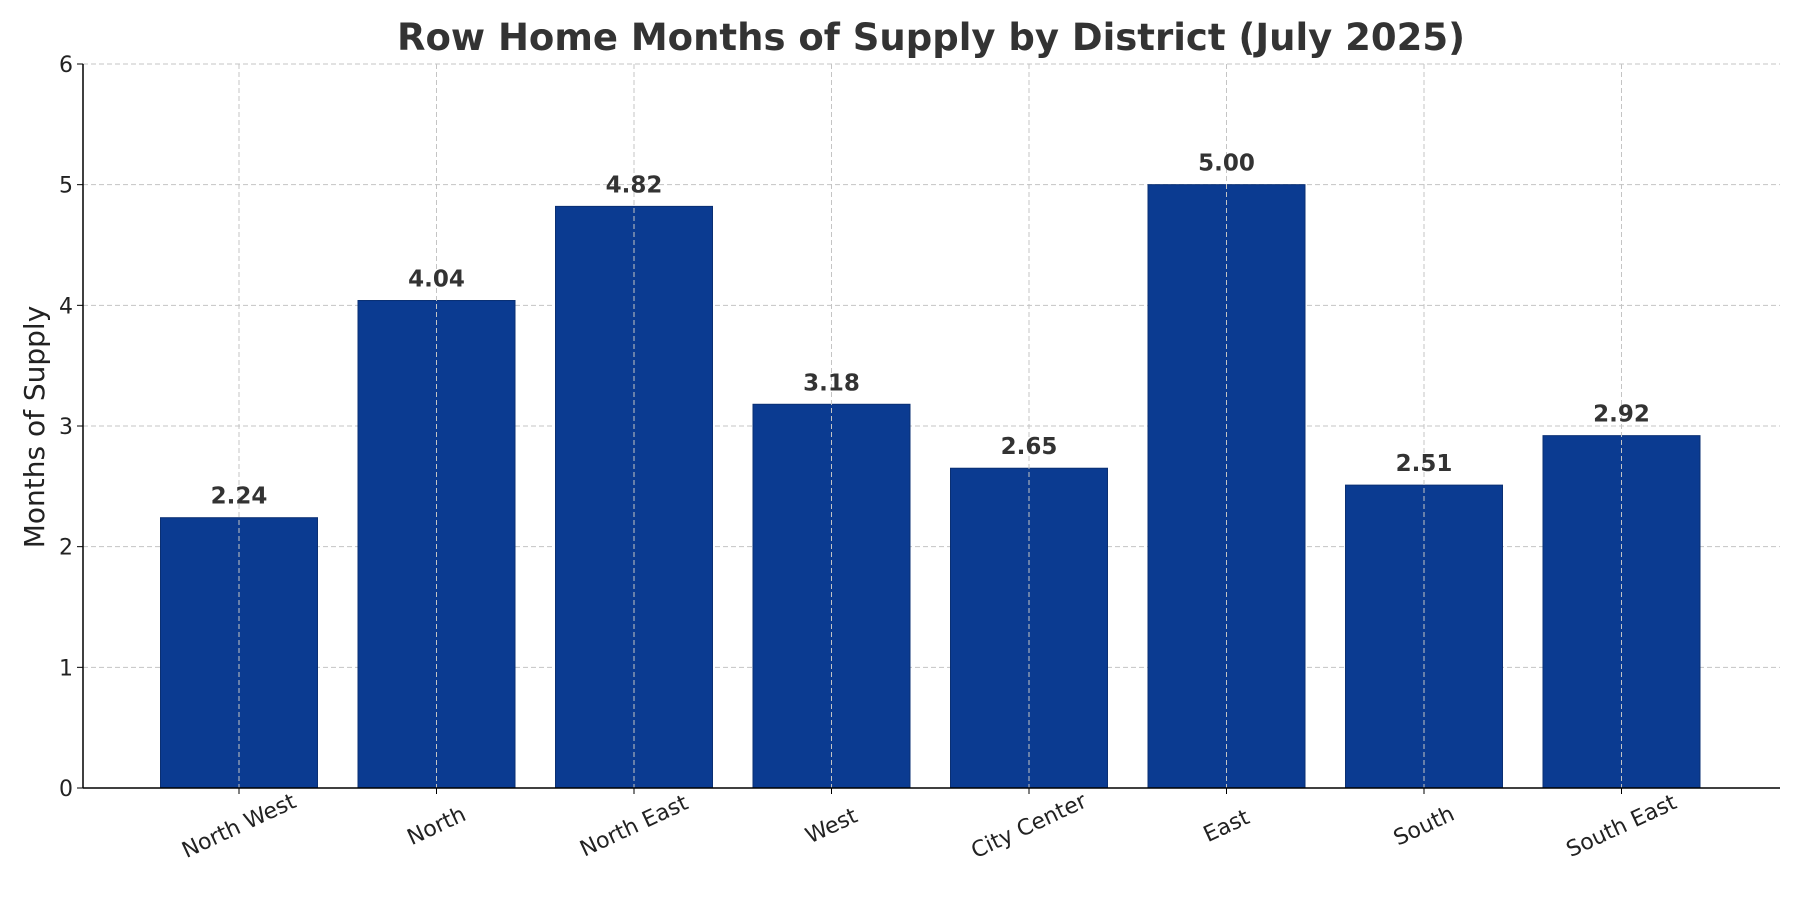 The width and height of the screenshot is (1800, 900). What do you see at coordinates (1622, 826) in the screenshot?
I see `x-tick-label: South East` at bounding box center [1622, 826].